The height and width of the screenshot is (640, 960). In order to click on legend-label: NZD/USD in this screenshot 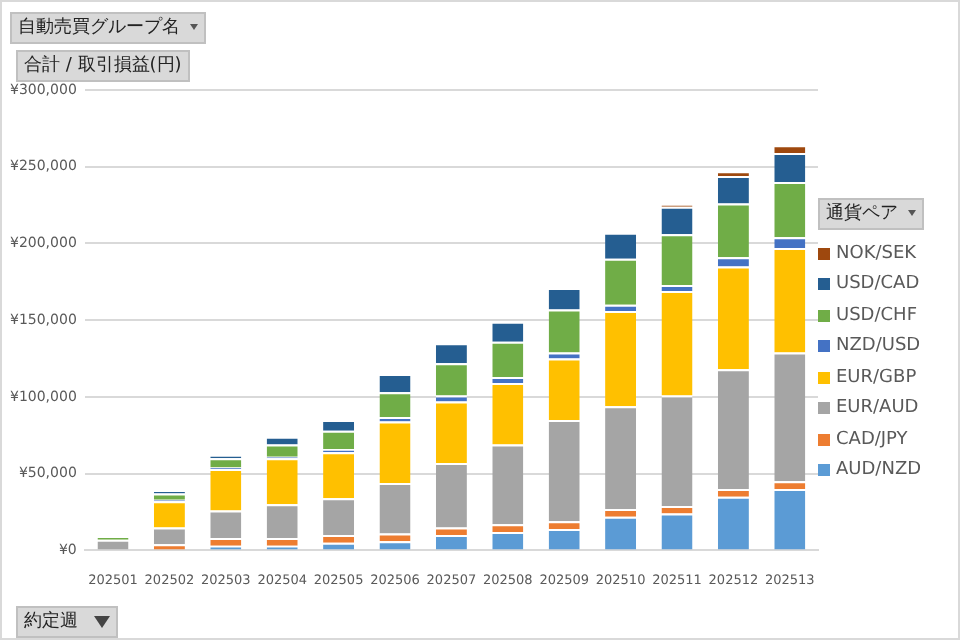, I will do `click(878, 346)`.